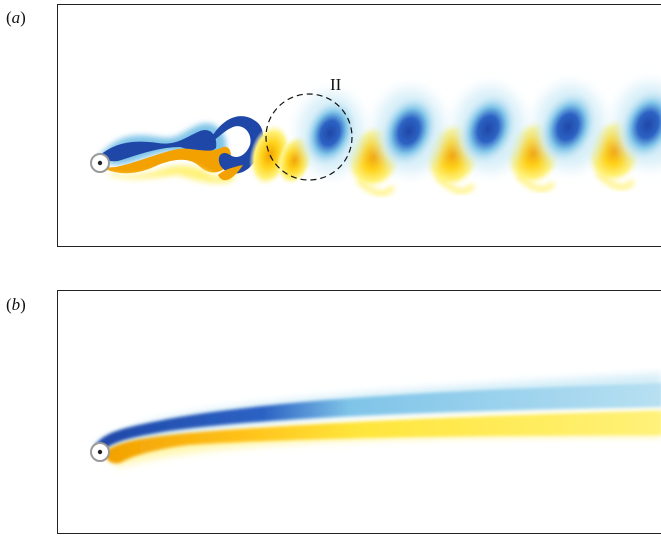  Describe the element at coordinates (16, 17) in the screenshot. I see `panel-a-label: (a)` at that location.